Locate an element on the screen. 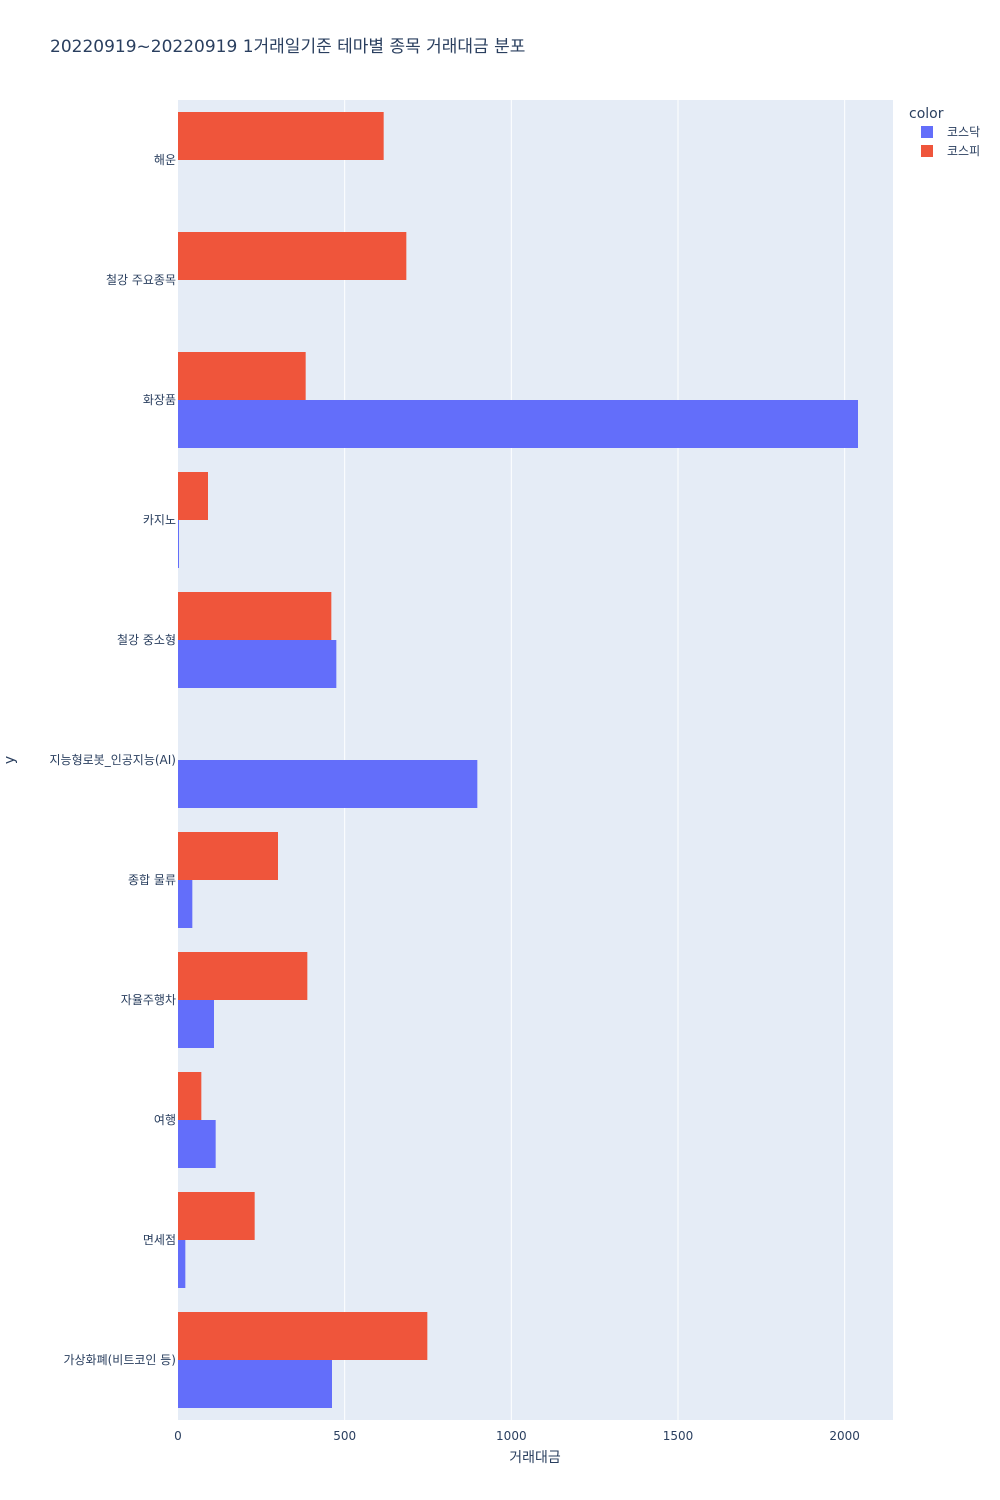 This screenshot has height=1500, width=1000. y-category-label: 자율주행차 is located at coordinates (148, 999).